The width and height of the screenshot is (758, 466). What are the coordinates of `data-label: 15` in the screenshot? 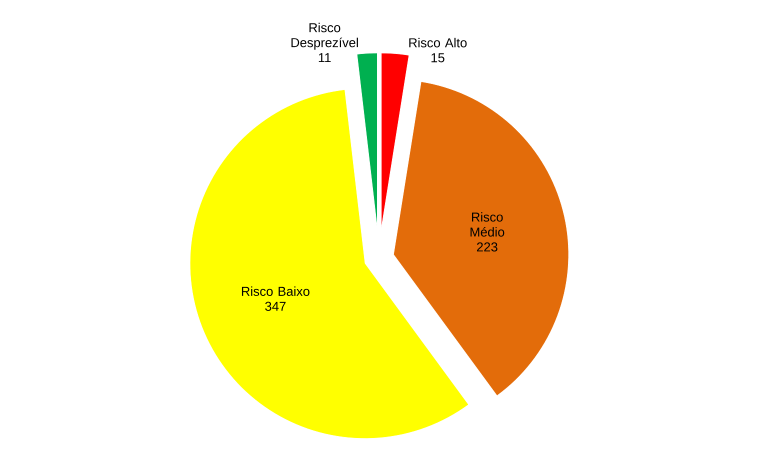 It's located at (437, 57).